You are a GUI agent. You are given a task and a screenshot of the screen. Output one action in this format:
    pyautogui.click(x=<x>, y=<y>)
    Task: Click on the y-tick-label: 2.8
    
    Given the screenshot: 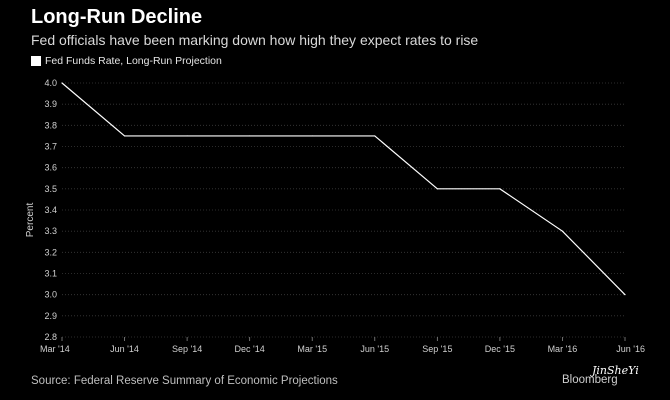 What is the action you would take?
    pyautogui.click(x=50, y=337)
    